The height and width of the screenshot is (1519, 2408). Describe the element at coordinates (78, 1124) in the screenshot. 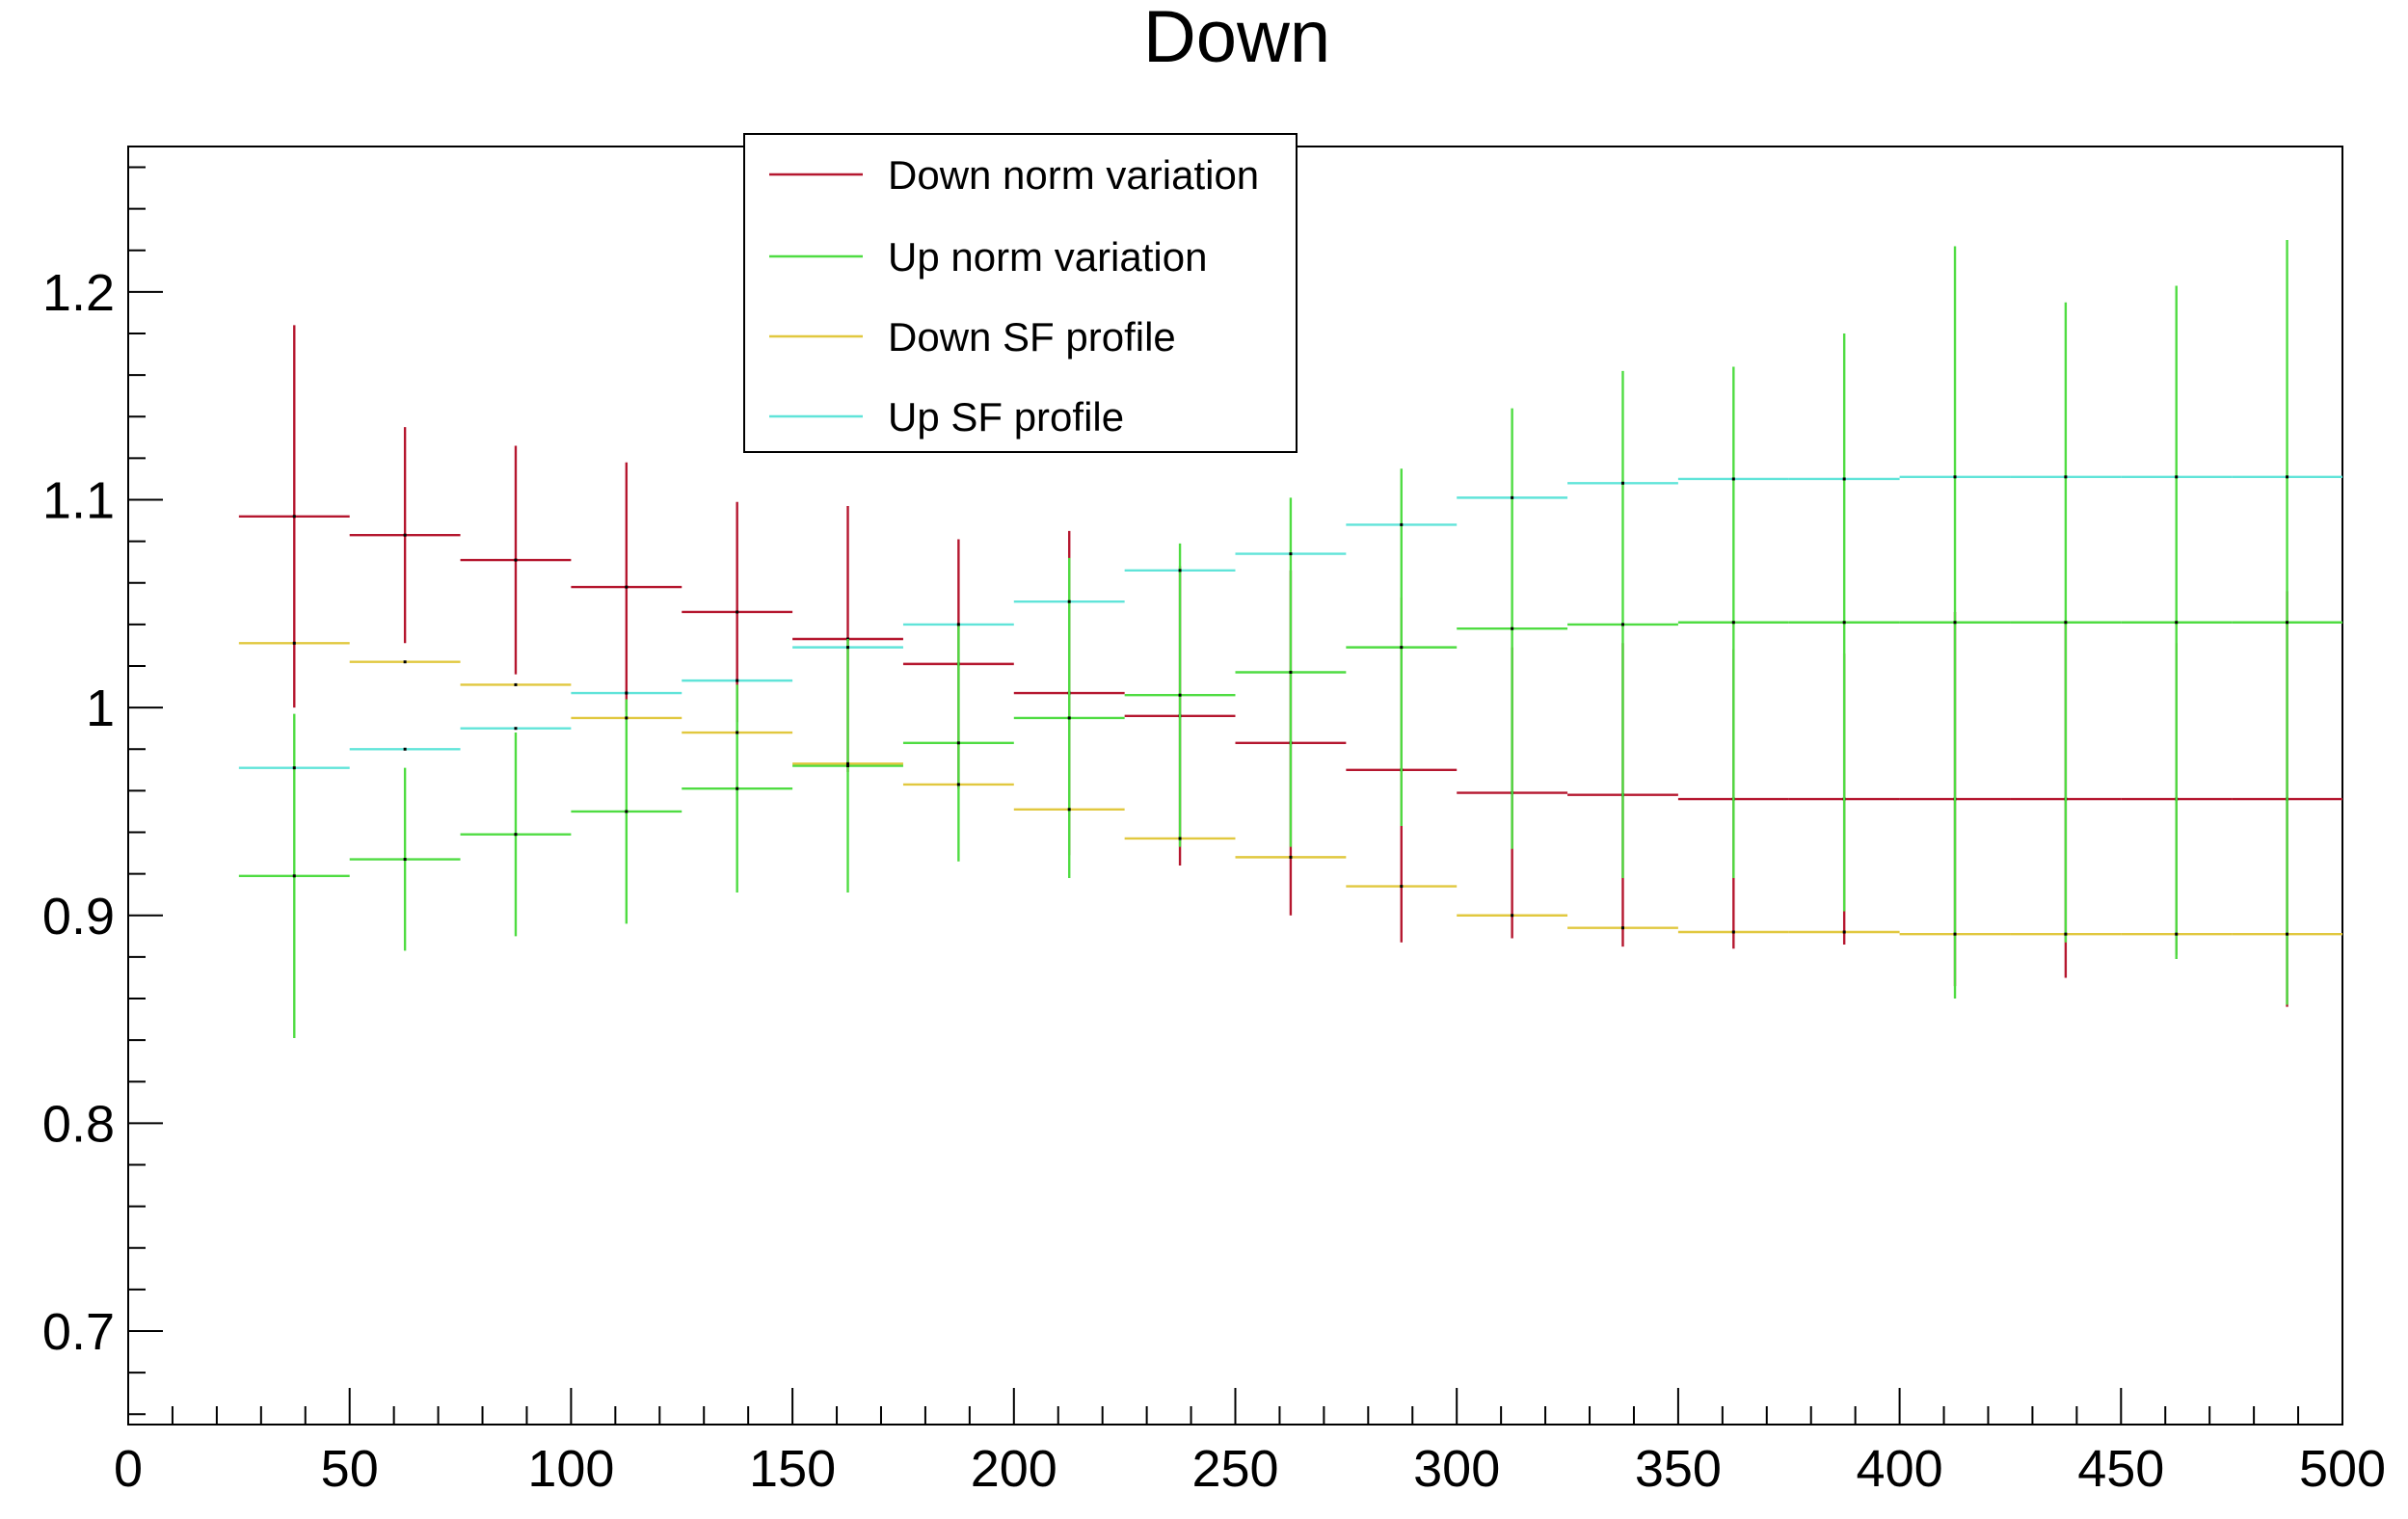

I see `y-tick-label: 0.8` at that location.